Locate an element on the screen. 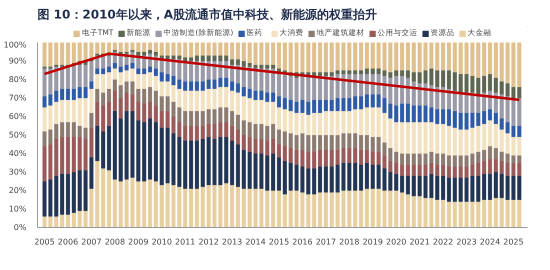  x-tick-label: 2016 is located at coordinates (302, 242).